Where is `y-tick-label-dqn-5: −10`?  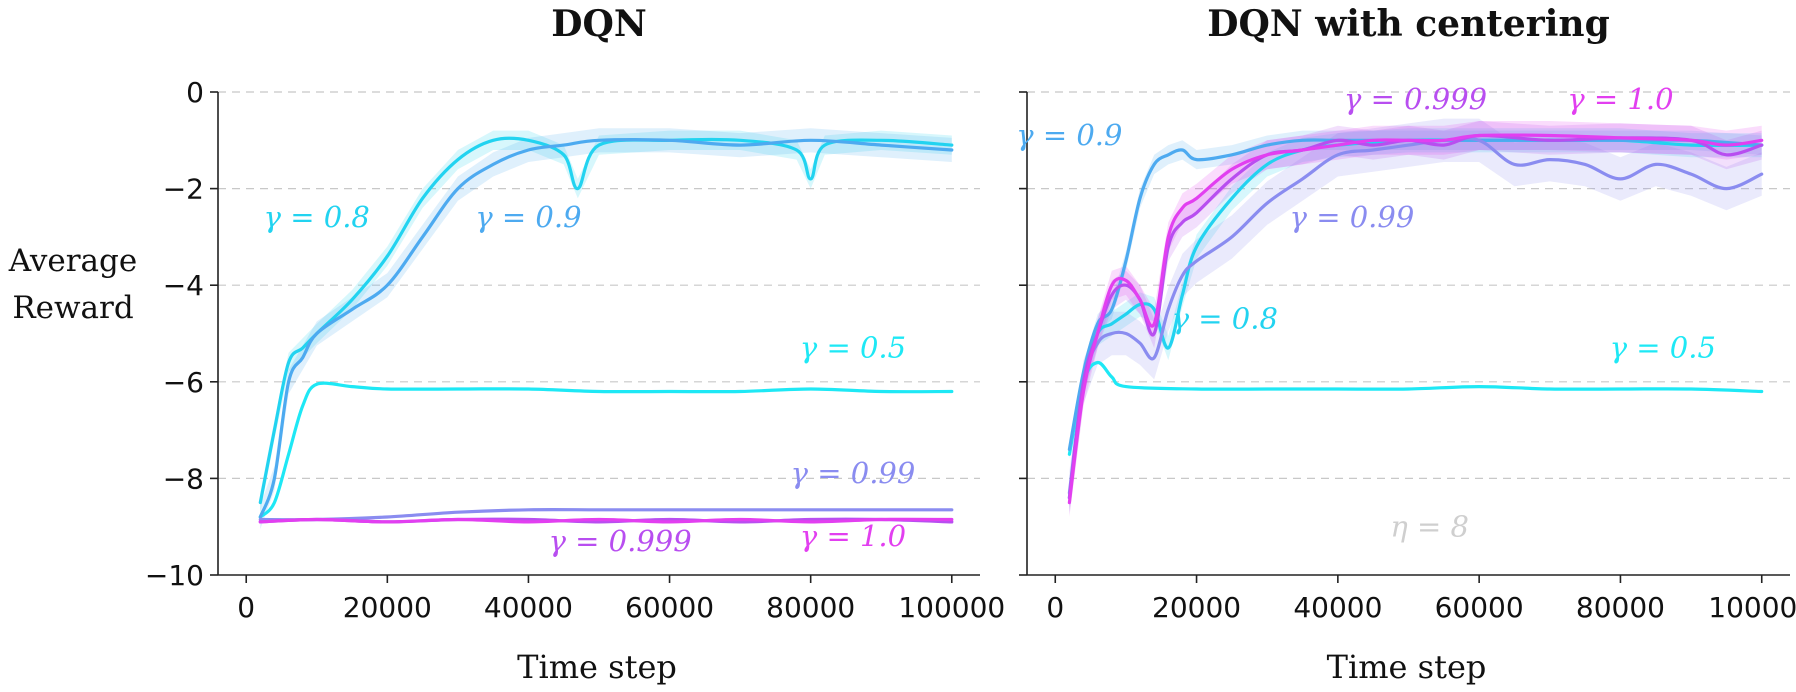
y-tick-label-dqn-5: −10 is located at coordinates (174, 575).